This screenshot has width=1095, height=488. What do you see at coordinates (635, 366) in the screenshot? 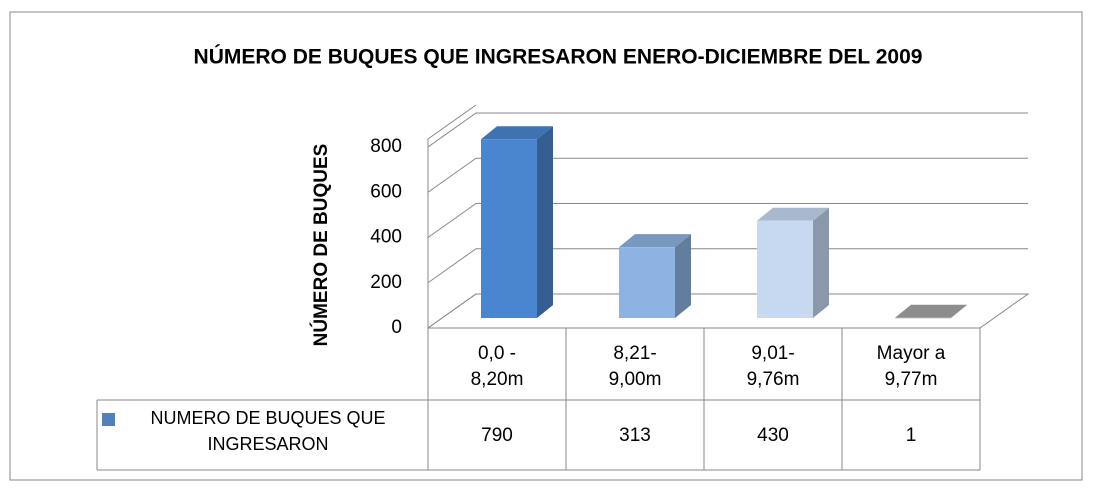
I see `x-tick-label: 8,21-9,00m` at bounding box center [635, 366].